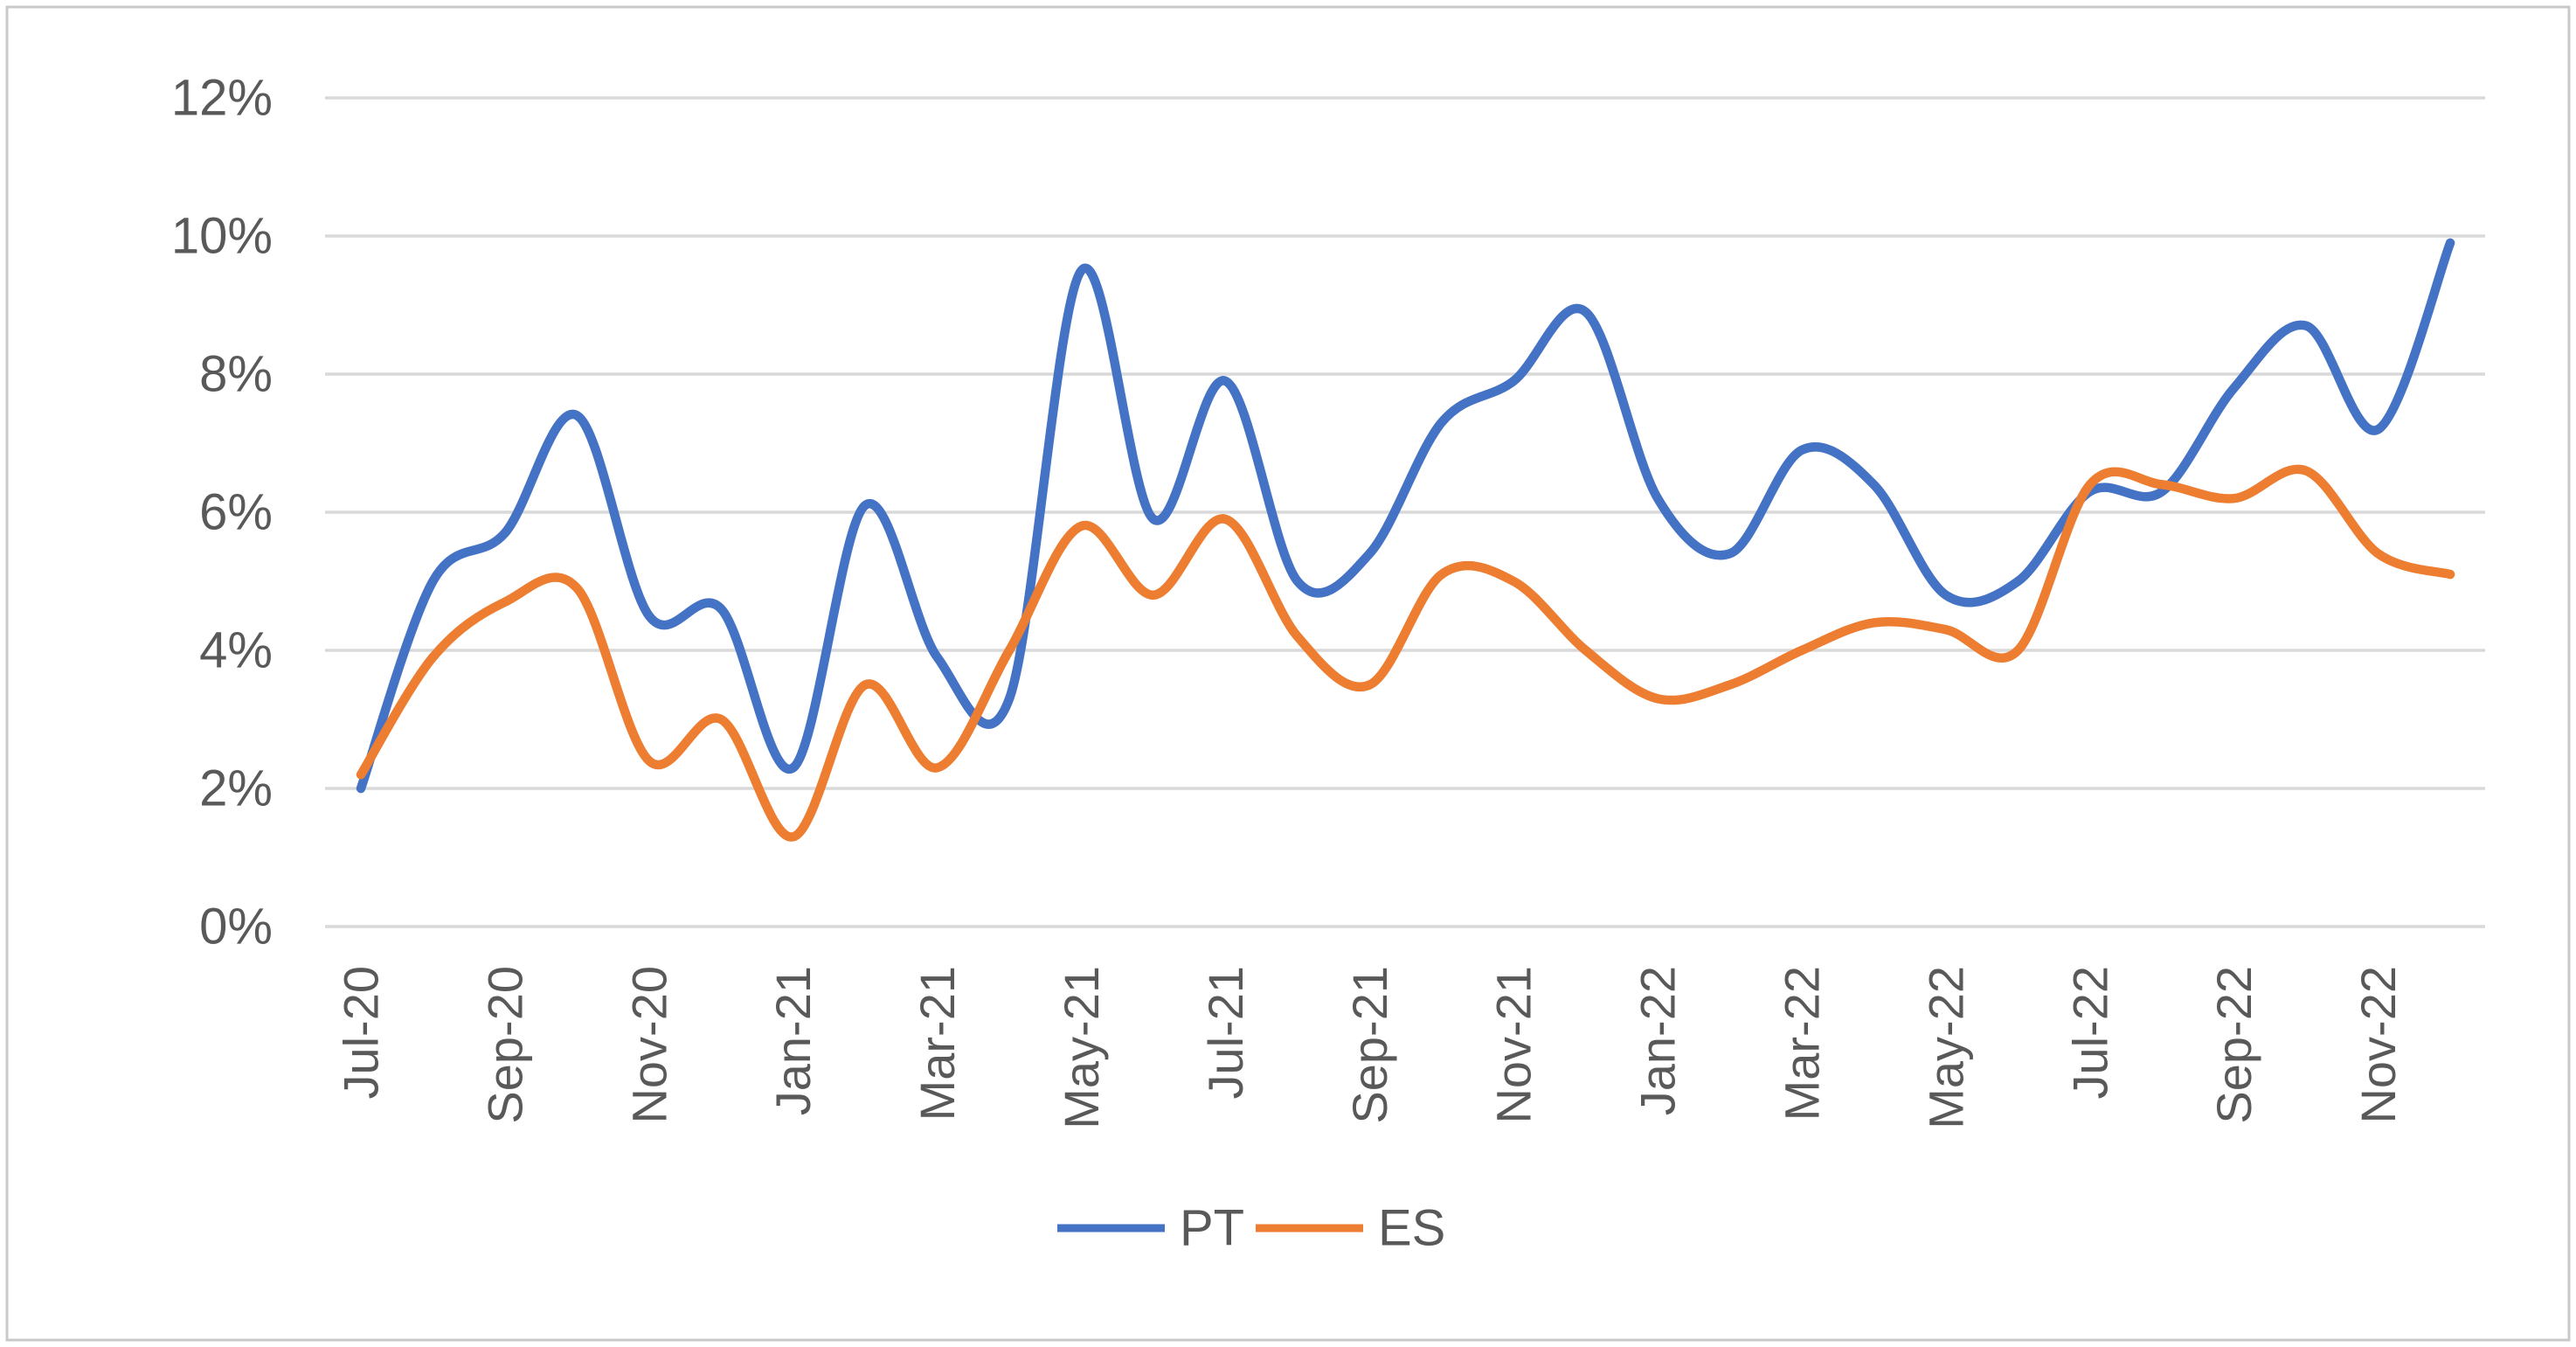 This screenshot has height=1347, width=2576. I want to click on y-tick-label-12%: 12%, so click(222, 98).